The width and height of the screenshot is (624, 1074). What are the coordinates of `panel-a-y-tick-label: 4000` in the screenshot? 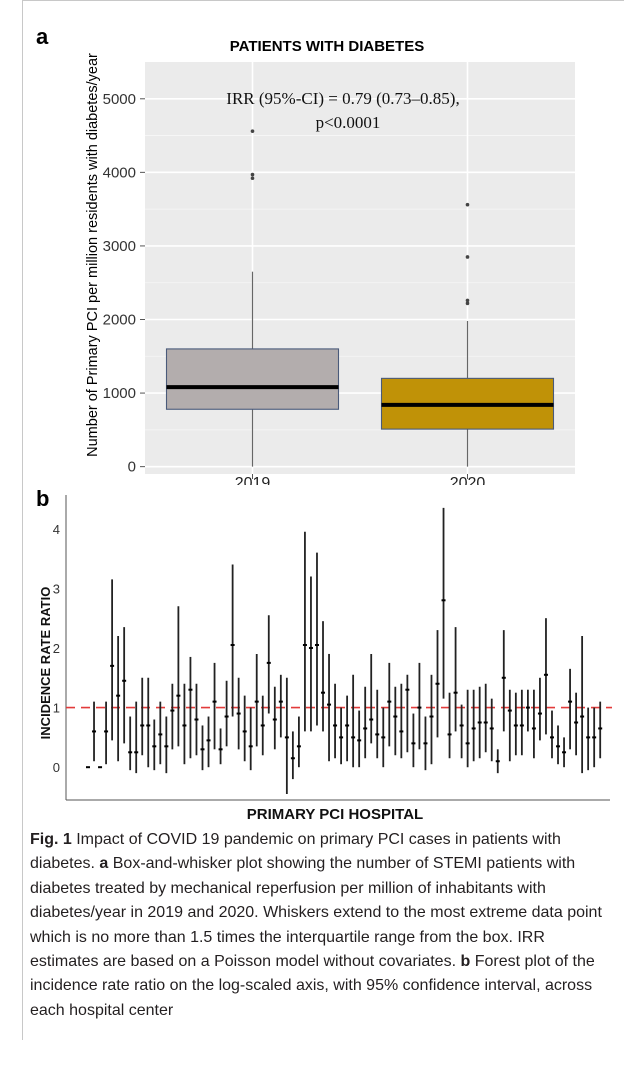 It's located at (119, 172).